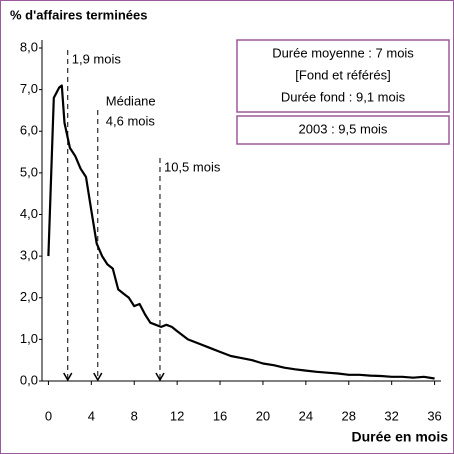  Describe the element at coordinates (349, 415) in the screenshot. I see `x-tick-label: 28` at that location.